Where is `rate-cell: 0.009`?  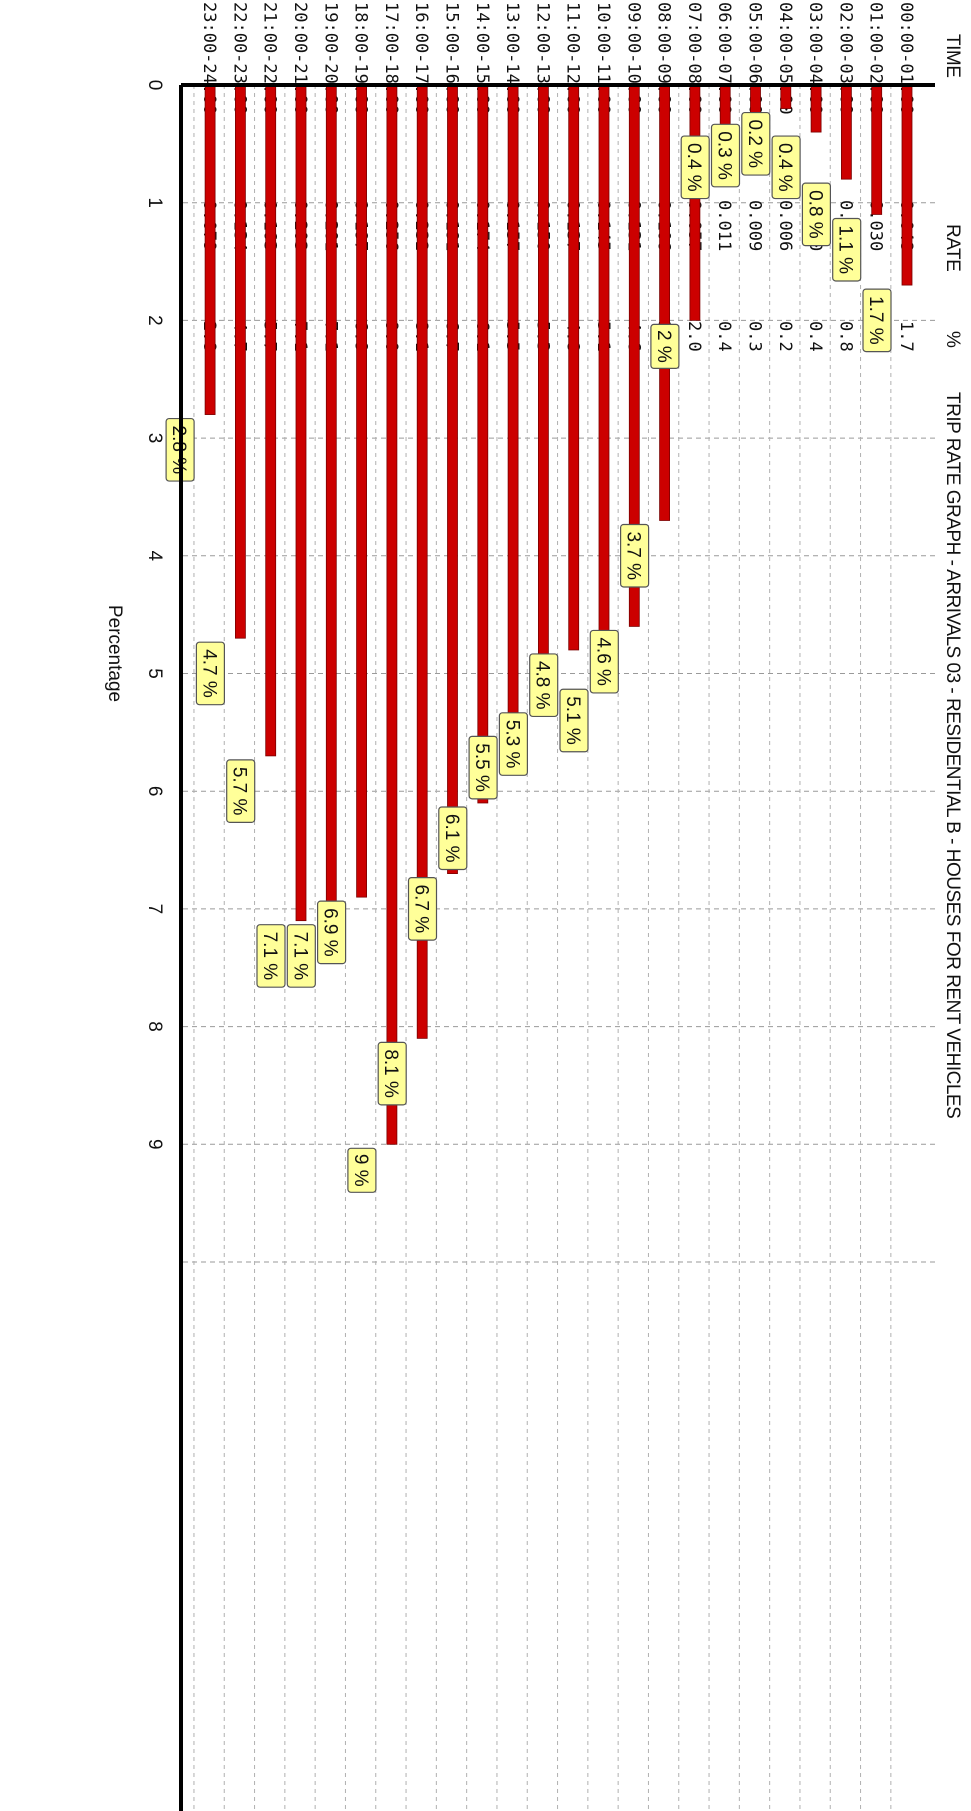 rate-cell: 0.009 is located at coordinates (755, 225).